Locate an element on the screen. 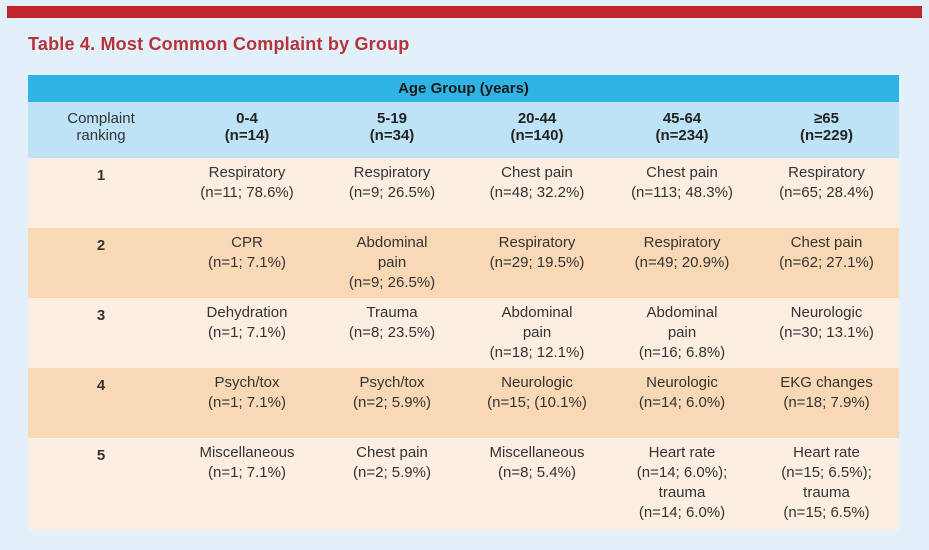  complaint-cell: Miscellaneous (n=8; 5.4%) is located at coordinates (537, 484).